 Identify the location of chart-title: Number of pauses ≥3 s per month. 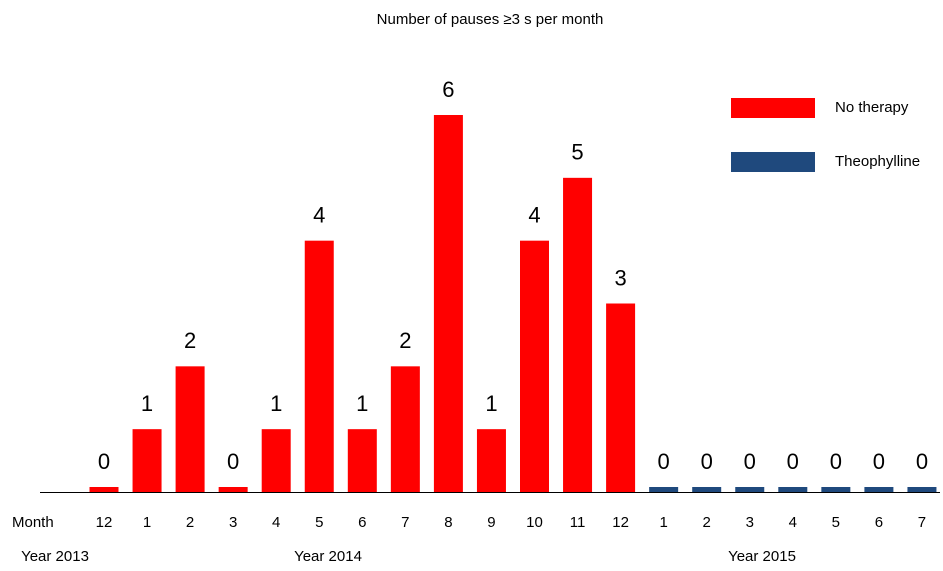
(490, 19).